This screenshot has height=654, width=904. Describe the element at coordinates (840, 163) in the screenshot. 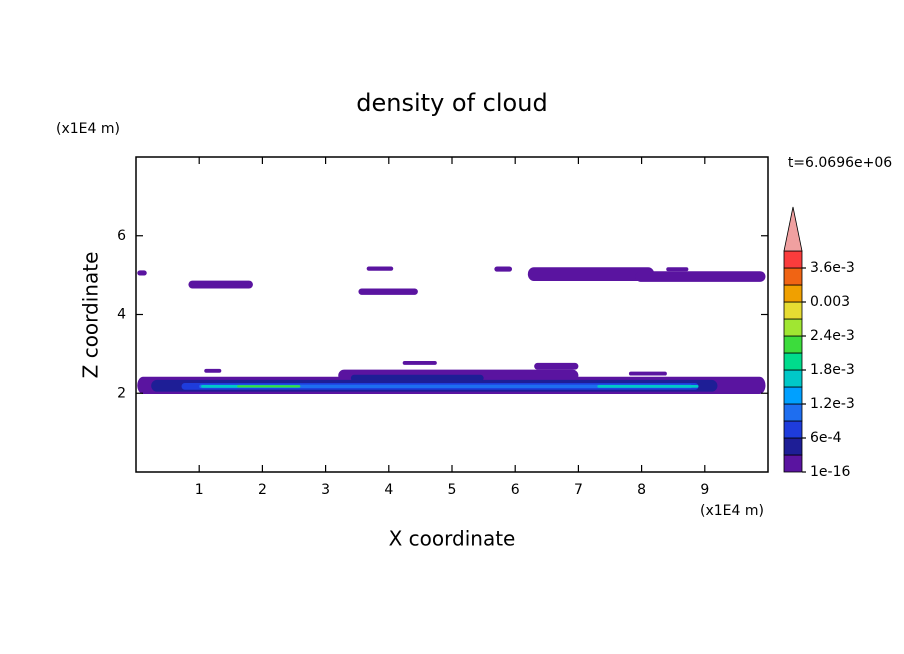

I see `time-label: t=6.0696e+06` at that location.